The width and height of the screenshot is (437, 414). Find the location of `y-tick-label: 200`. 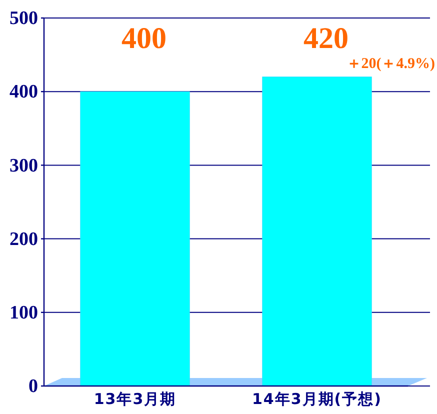

y-tick-label: 200 is located at coordinates (24, 239).